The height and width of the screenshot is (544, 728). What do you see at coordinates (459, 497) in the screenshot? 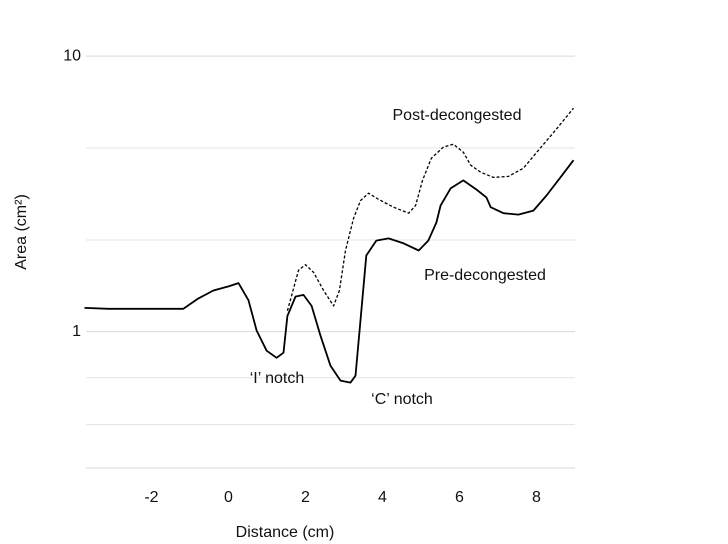
I see `x-tick-label: 6` at bounding box center [459, 497].